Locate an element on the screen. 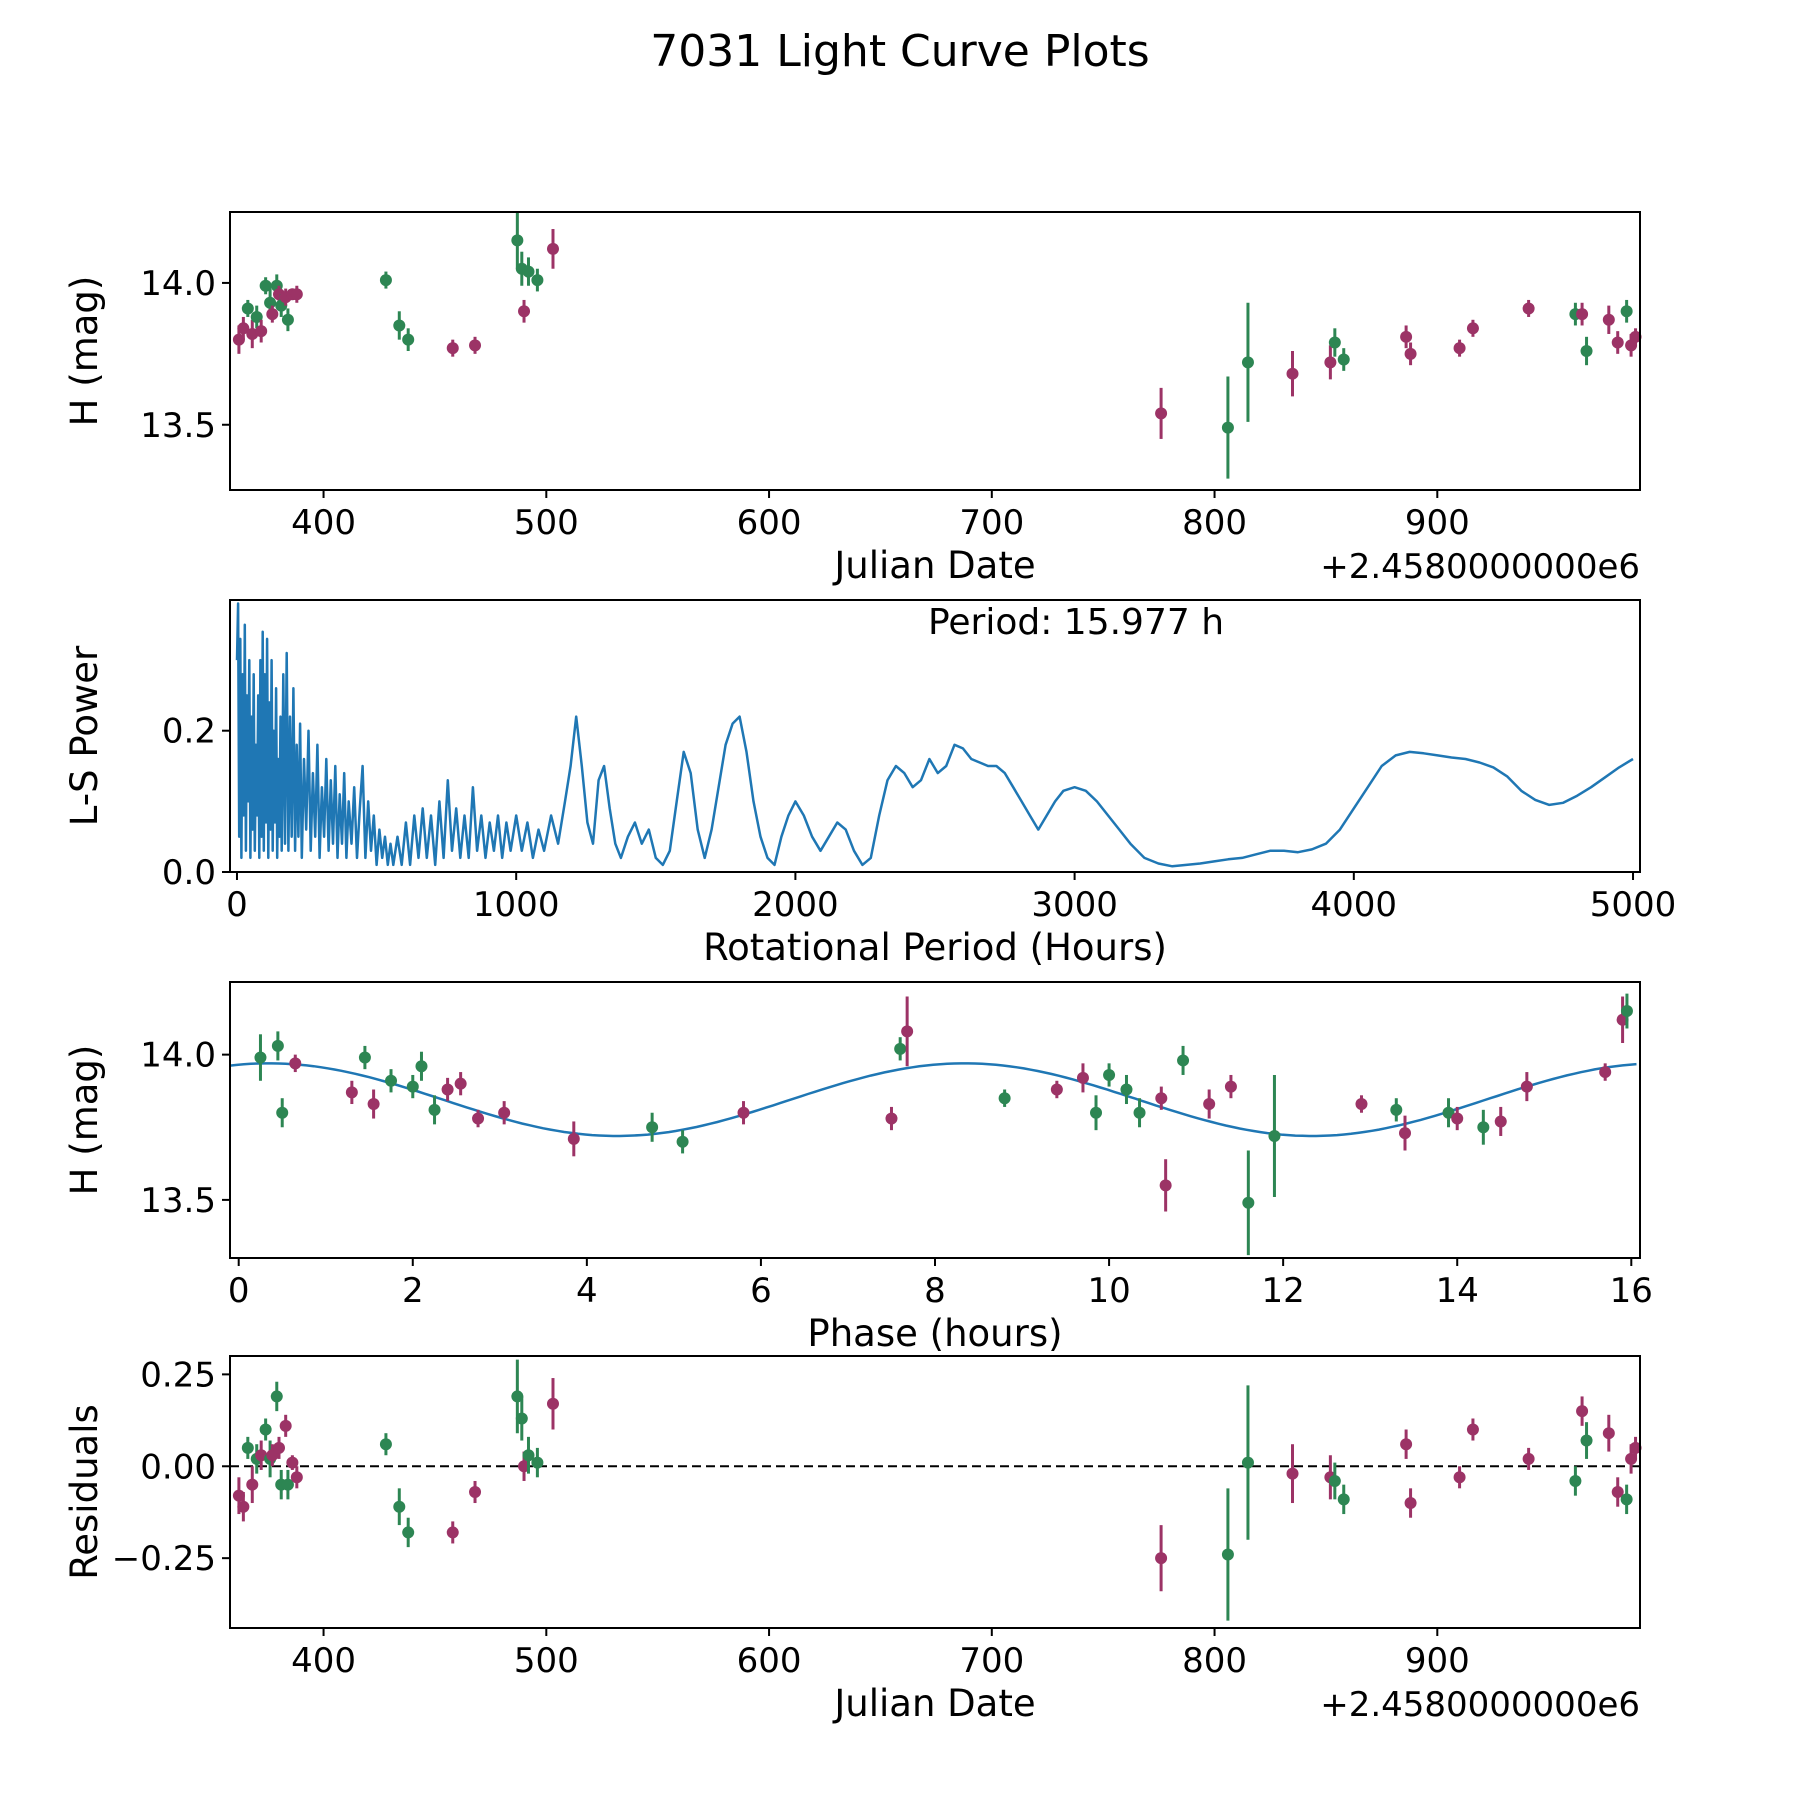 This screenshot has width=1800, height=1800. x-tick-label: 400 is located at coordinates (323, 523).